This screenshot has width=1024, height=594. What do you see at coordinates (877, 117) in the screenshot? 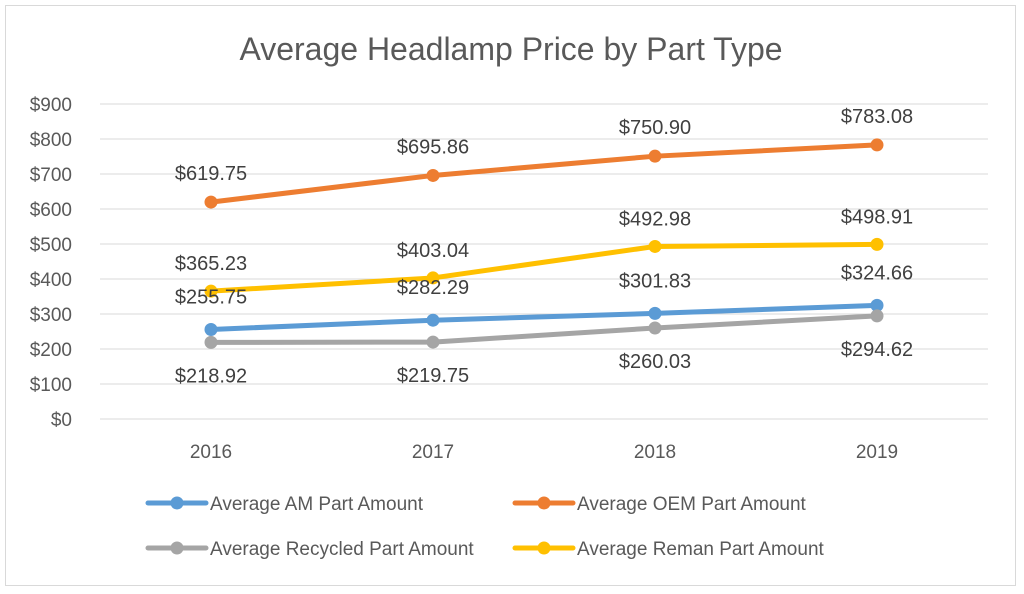
I see `data-label: $783.08` at bounding box center [877, 117].